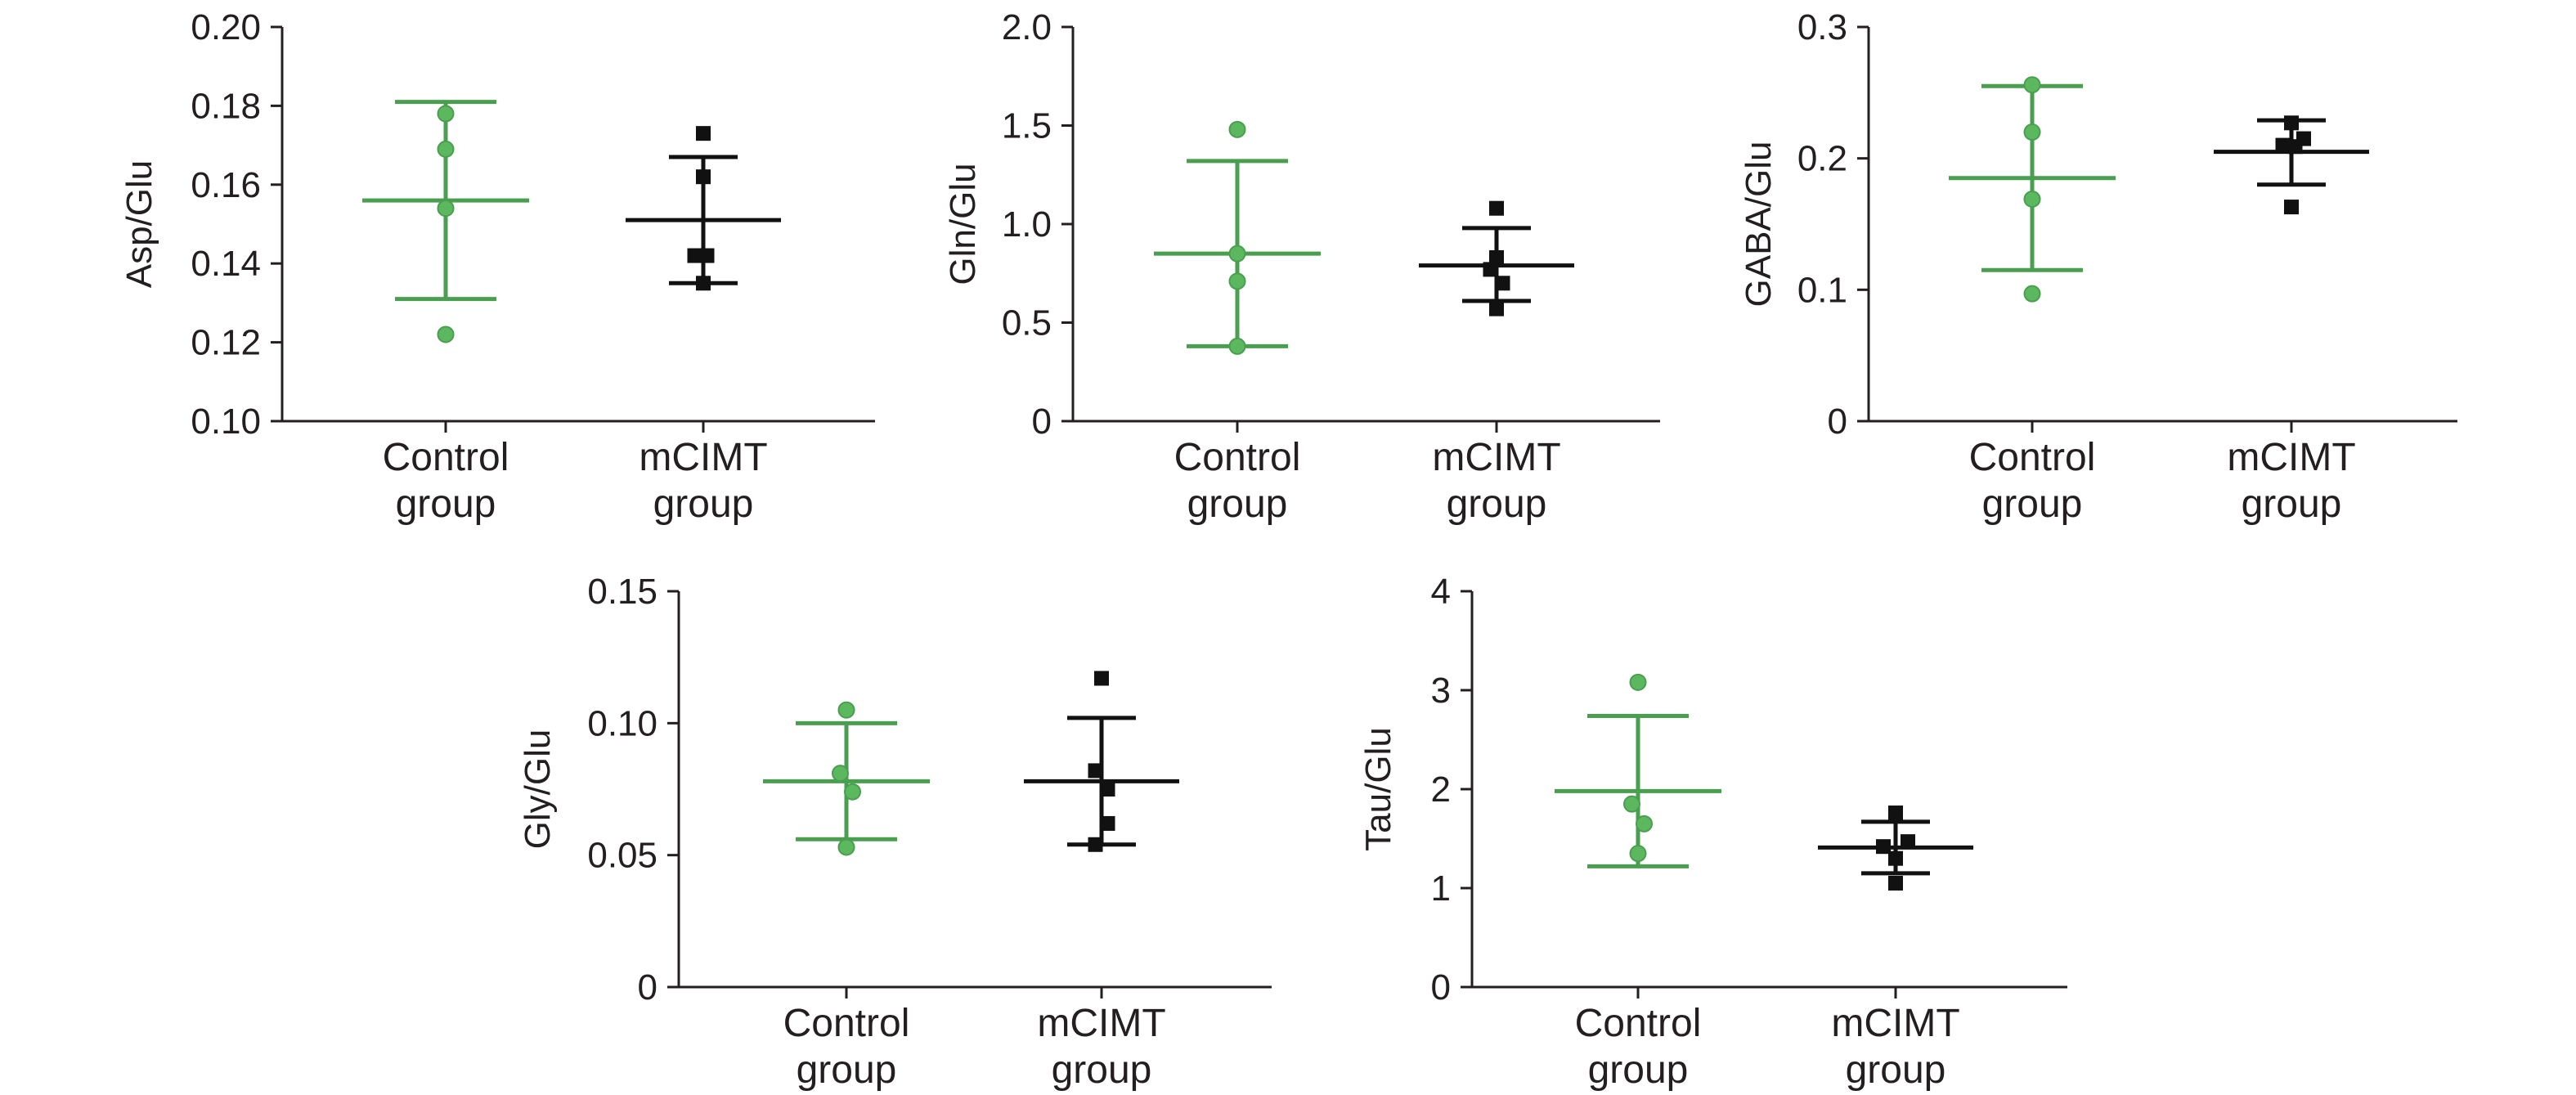  I want to click on y-tick-label: 0.12, so click(226, 343).